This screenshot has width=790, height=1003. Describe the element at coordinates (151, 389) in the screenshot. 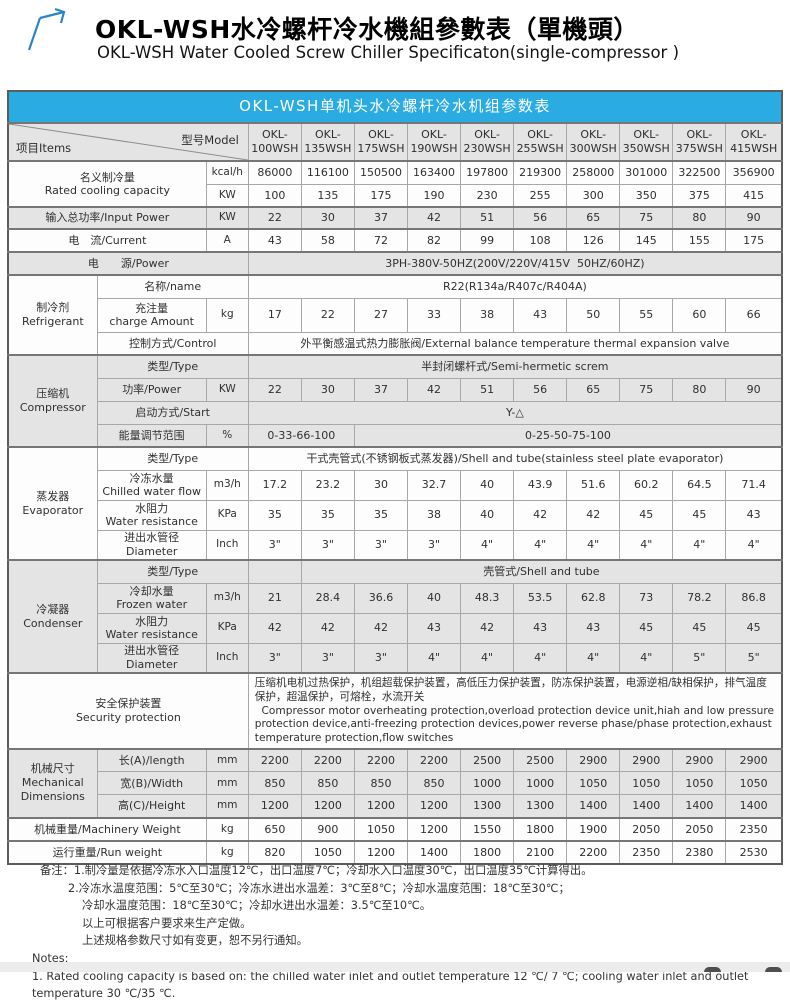

I see `row-label-cell: 功率/Power` at that location.